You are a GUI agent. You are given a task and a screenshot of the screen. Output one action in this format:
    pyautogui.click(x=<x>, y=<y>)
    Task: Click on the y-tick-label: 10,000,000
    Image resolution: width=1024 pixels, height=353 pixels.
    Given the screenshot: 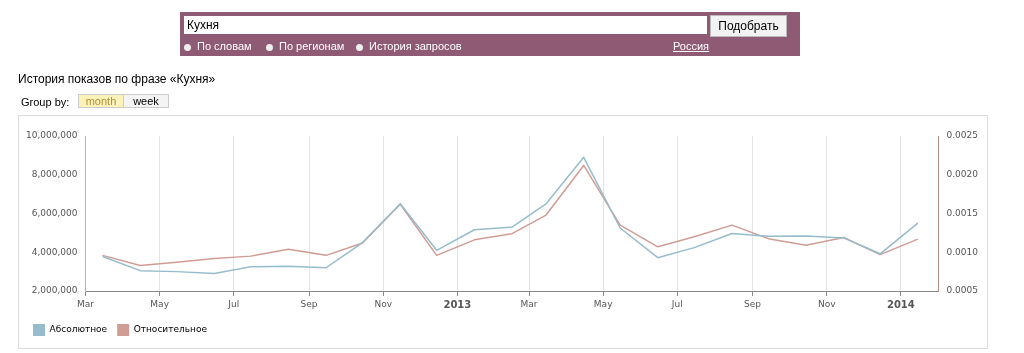 What is the action you would take?
    pyautogui.click(x=52, y=135)
    